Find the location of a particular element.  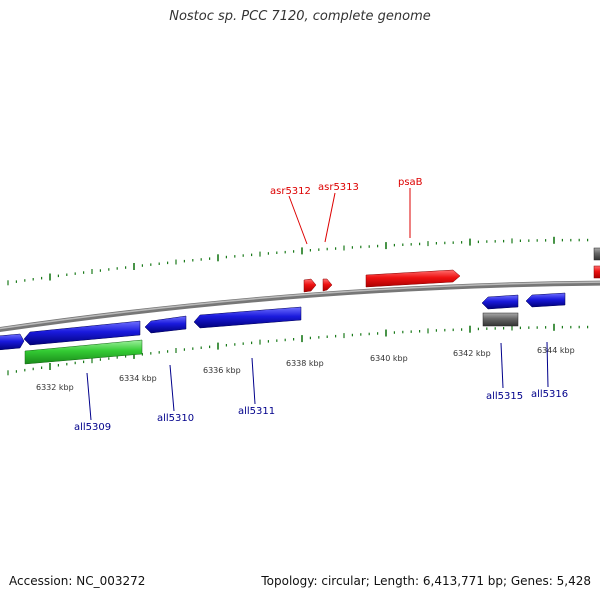

gene-all5315 is located at coordinates (500, 302).